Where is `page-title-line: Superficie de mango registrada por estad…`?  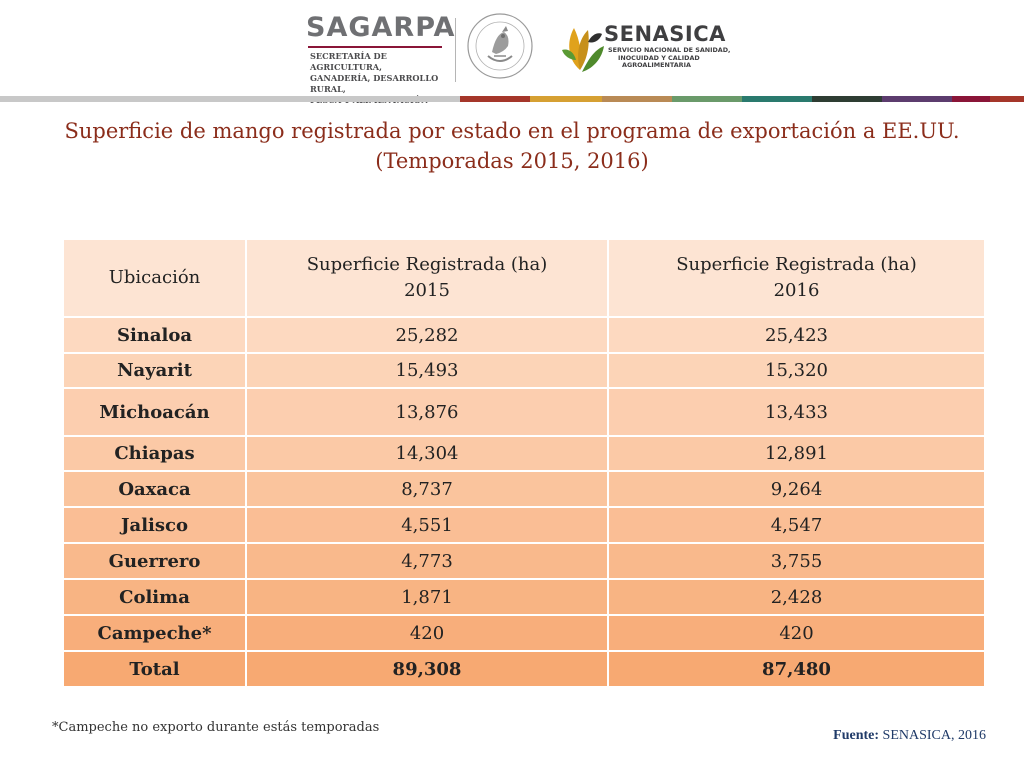 page-title-line: Superficie de mango registrada por estad… is located at coordinates (512, 131).